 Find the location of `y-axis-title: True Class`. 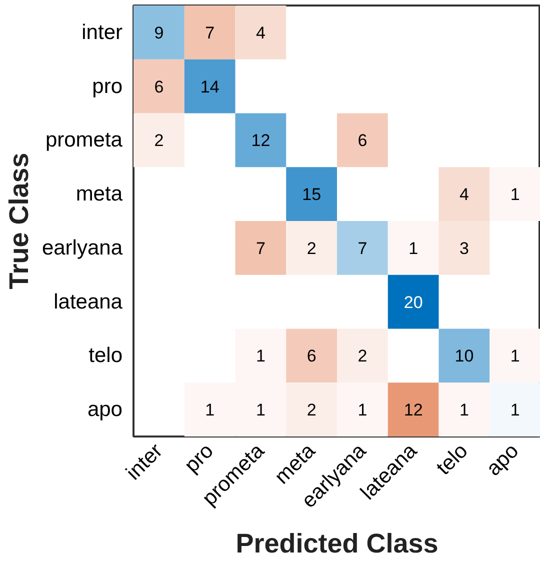

y-axis-title: True Class is located at coordinates (19, 221).